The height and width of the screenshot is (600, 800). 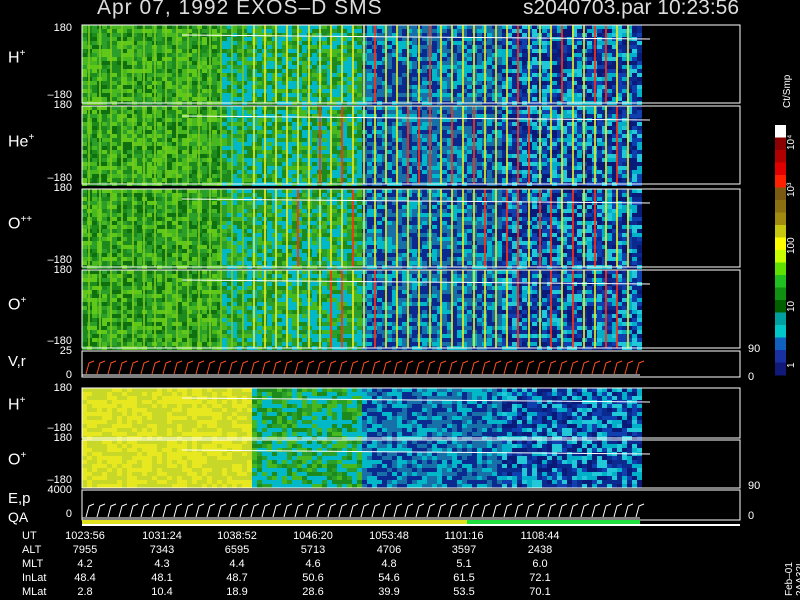 What do you see at coordinates (791, 189) in the screenshot?
I see `colorbar-tick: 10³` at bounding box center [791, 189].